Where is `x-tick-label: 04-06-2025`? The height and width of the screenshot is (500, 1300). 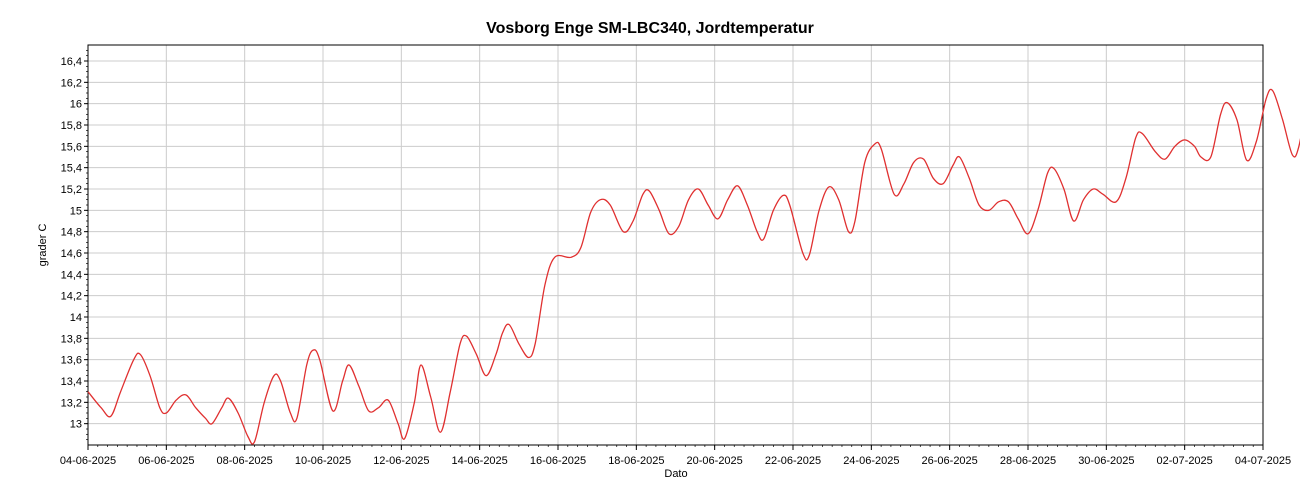 x-tick-label: 04-06-2025 is located at coordinates (88, 461).